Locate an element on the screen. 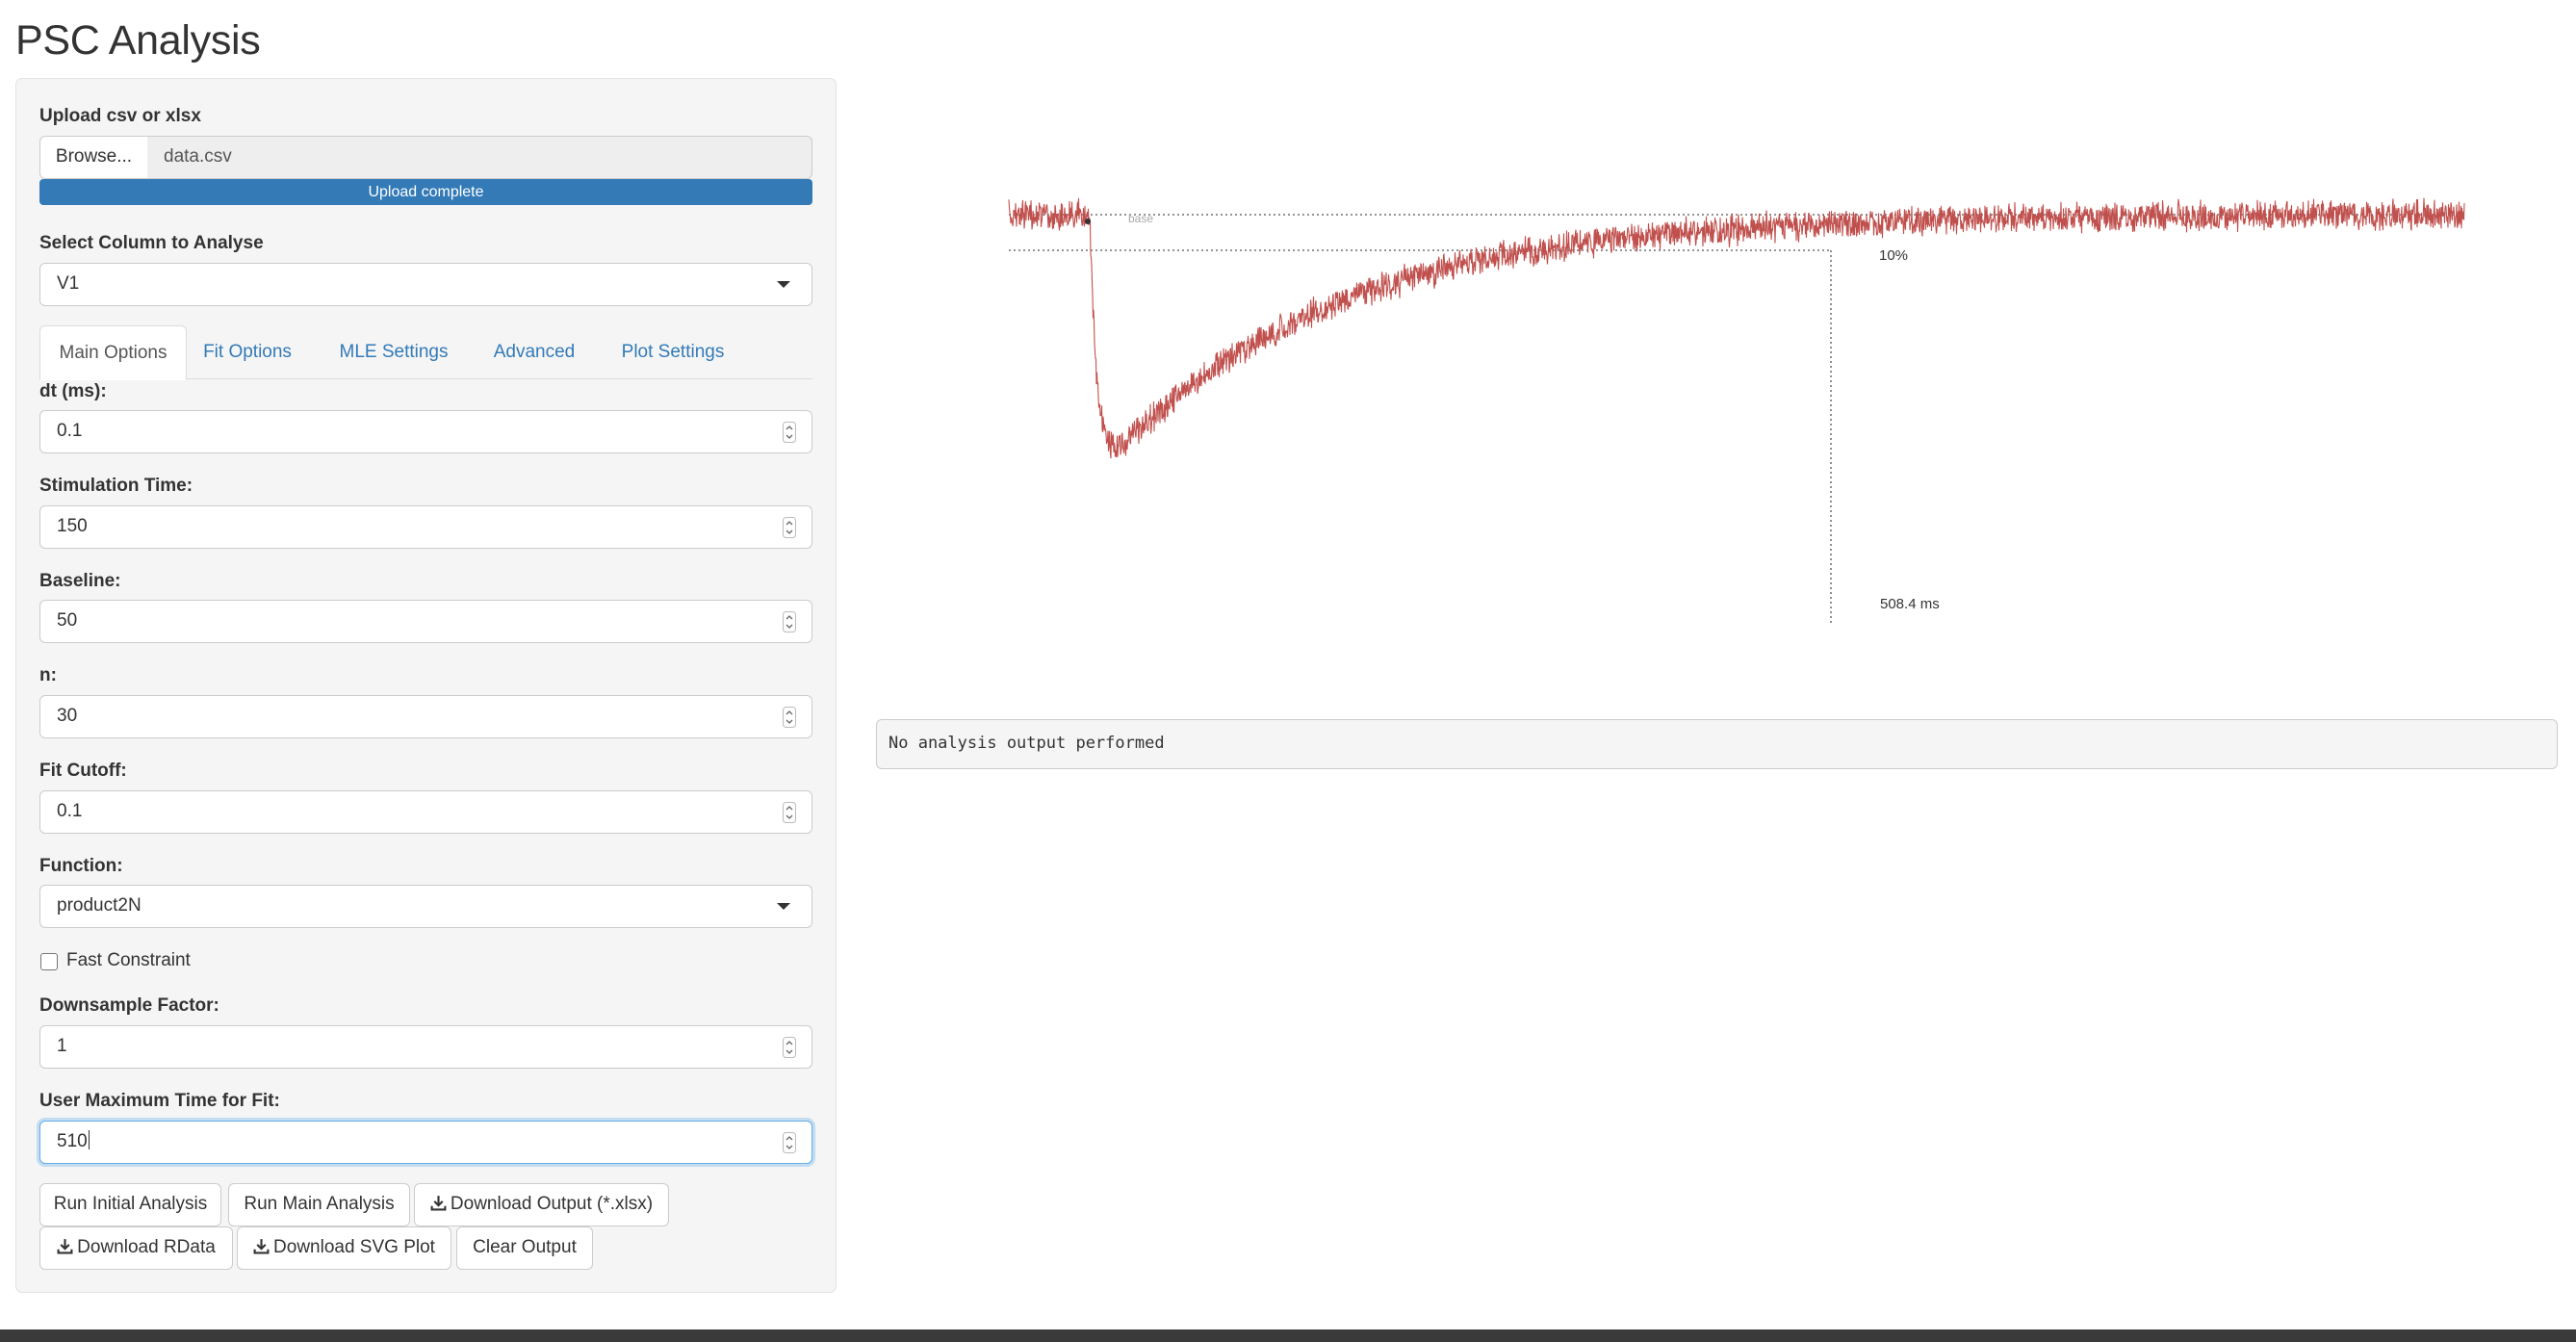 Image resolution: width=2576 pixels, height=1342 pixels. page-title: PSC Analysis is located at coordinates (138, 40).